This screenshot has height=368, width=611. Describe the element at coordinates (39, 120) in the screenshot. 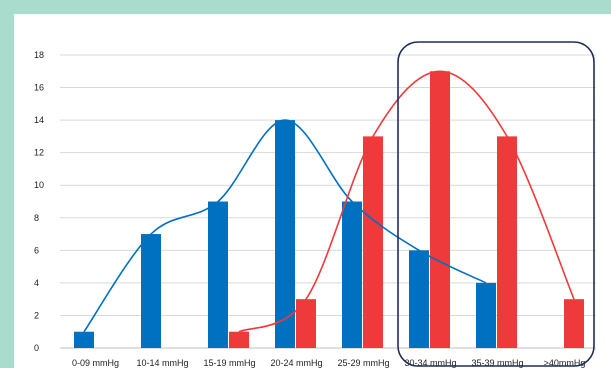

I see `y-tick-label: 14` at that location.